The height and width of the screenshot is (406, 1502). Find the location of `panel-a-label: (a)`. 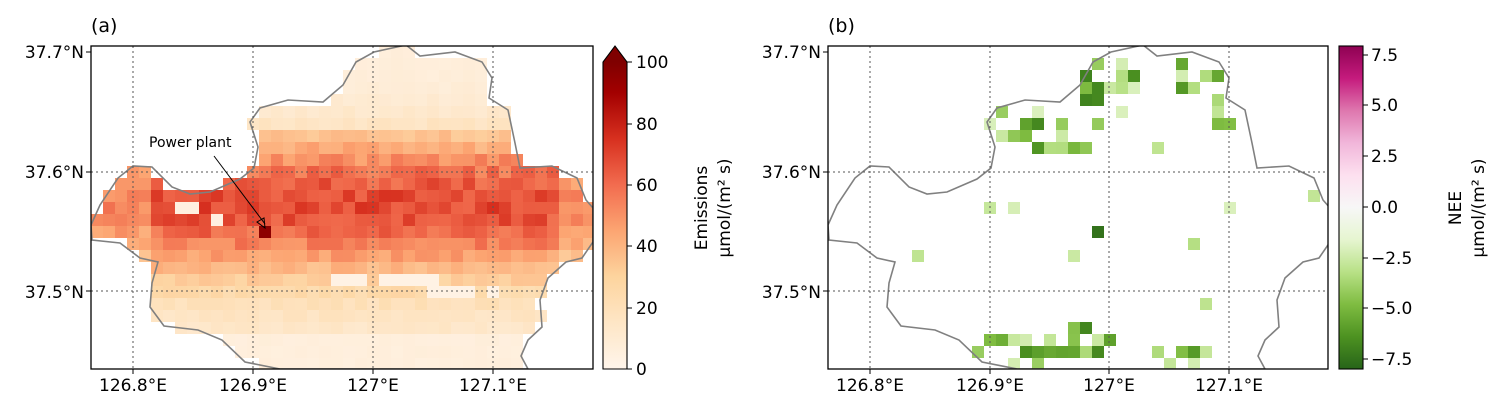

panel-a-label: (a) is located at coordinates (104, 26).